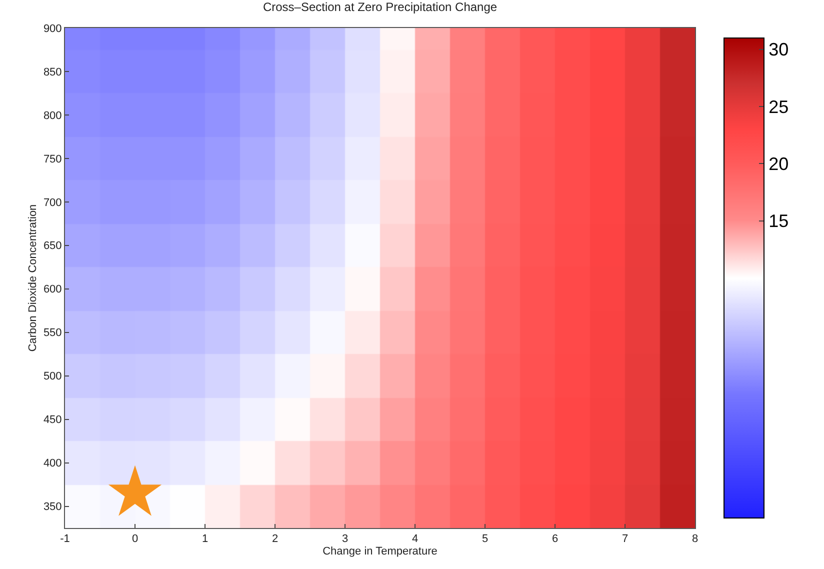 The image size is (824, 569). Describe the element at coordinates (52, 72) in the screenshot. I see `y-tick-label: 850` at that location.